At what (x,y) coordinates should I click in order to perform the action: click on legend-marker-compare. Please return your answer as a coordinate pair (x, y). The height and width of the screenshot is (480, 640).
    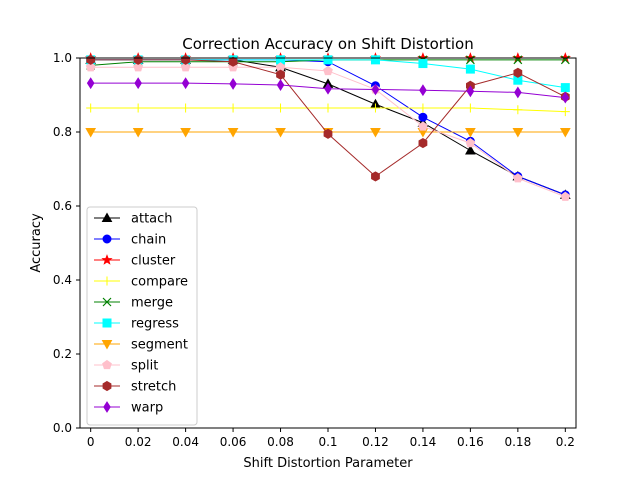
    Looking at the image, I should click on (107, 281).